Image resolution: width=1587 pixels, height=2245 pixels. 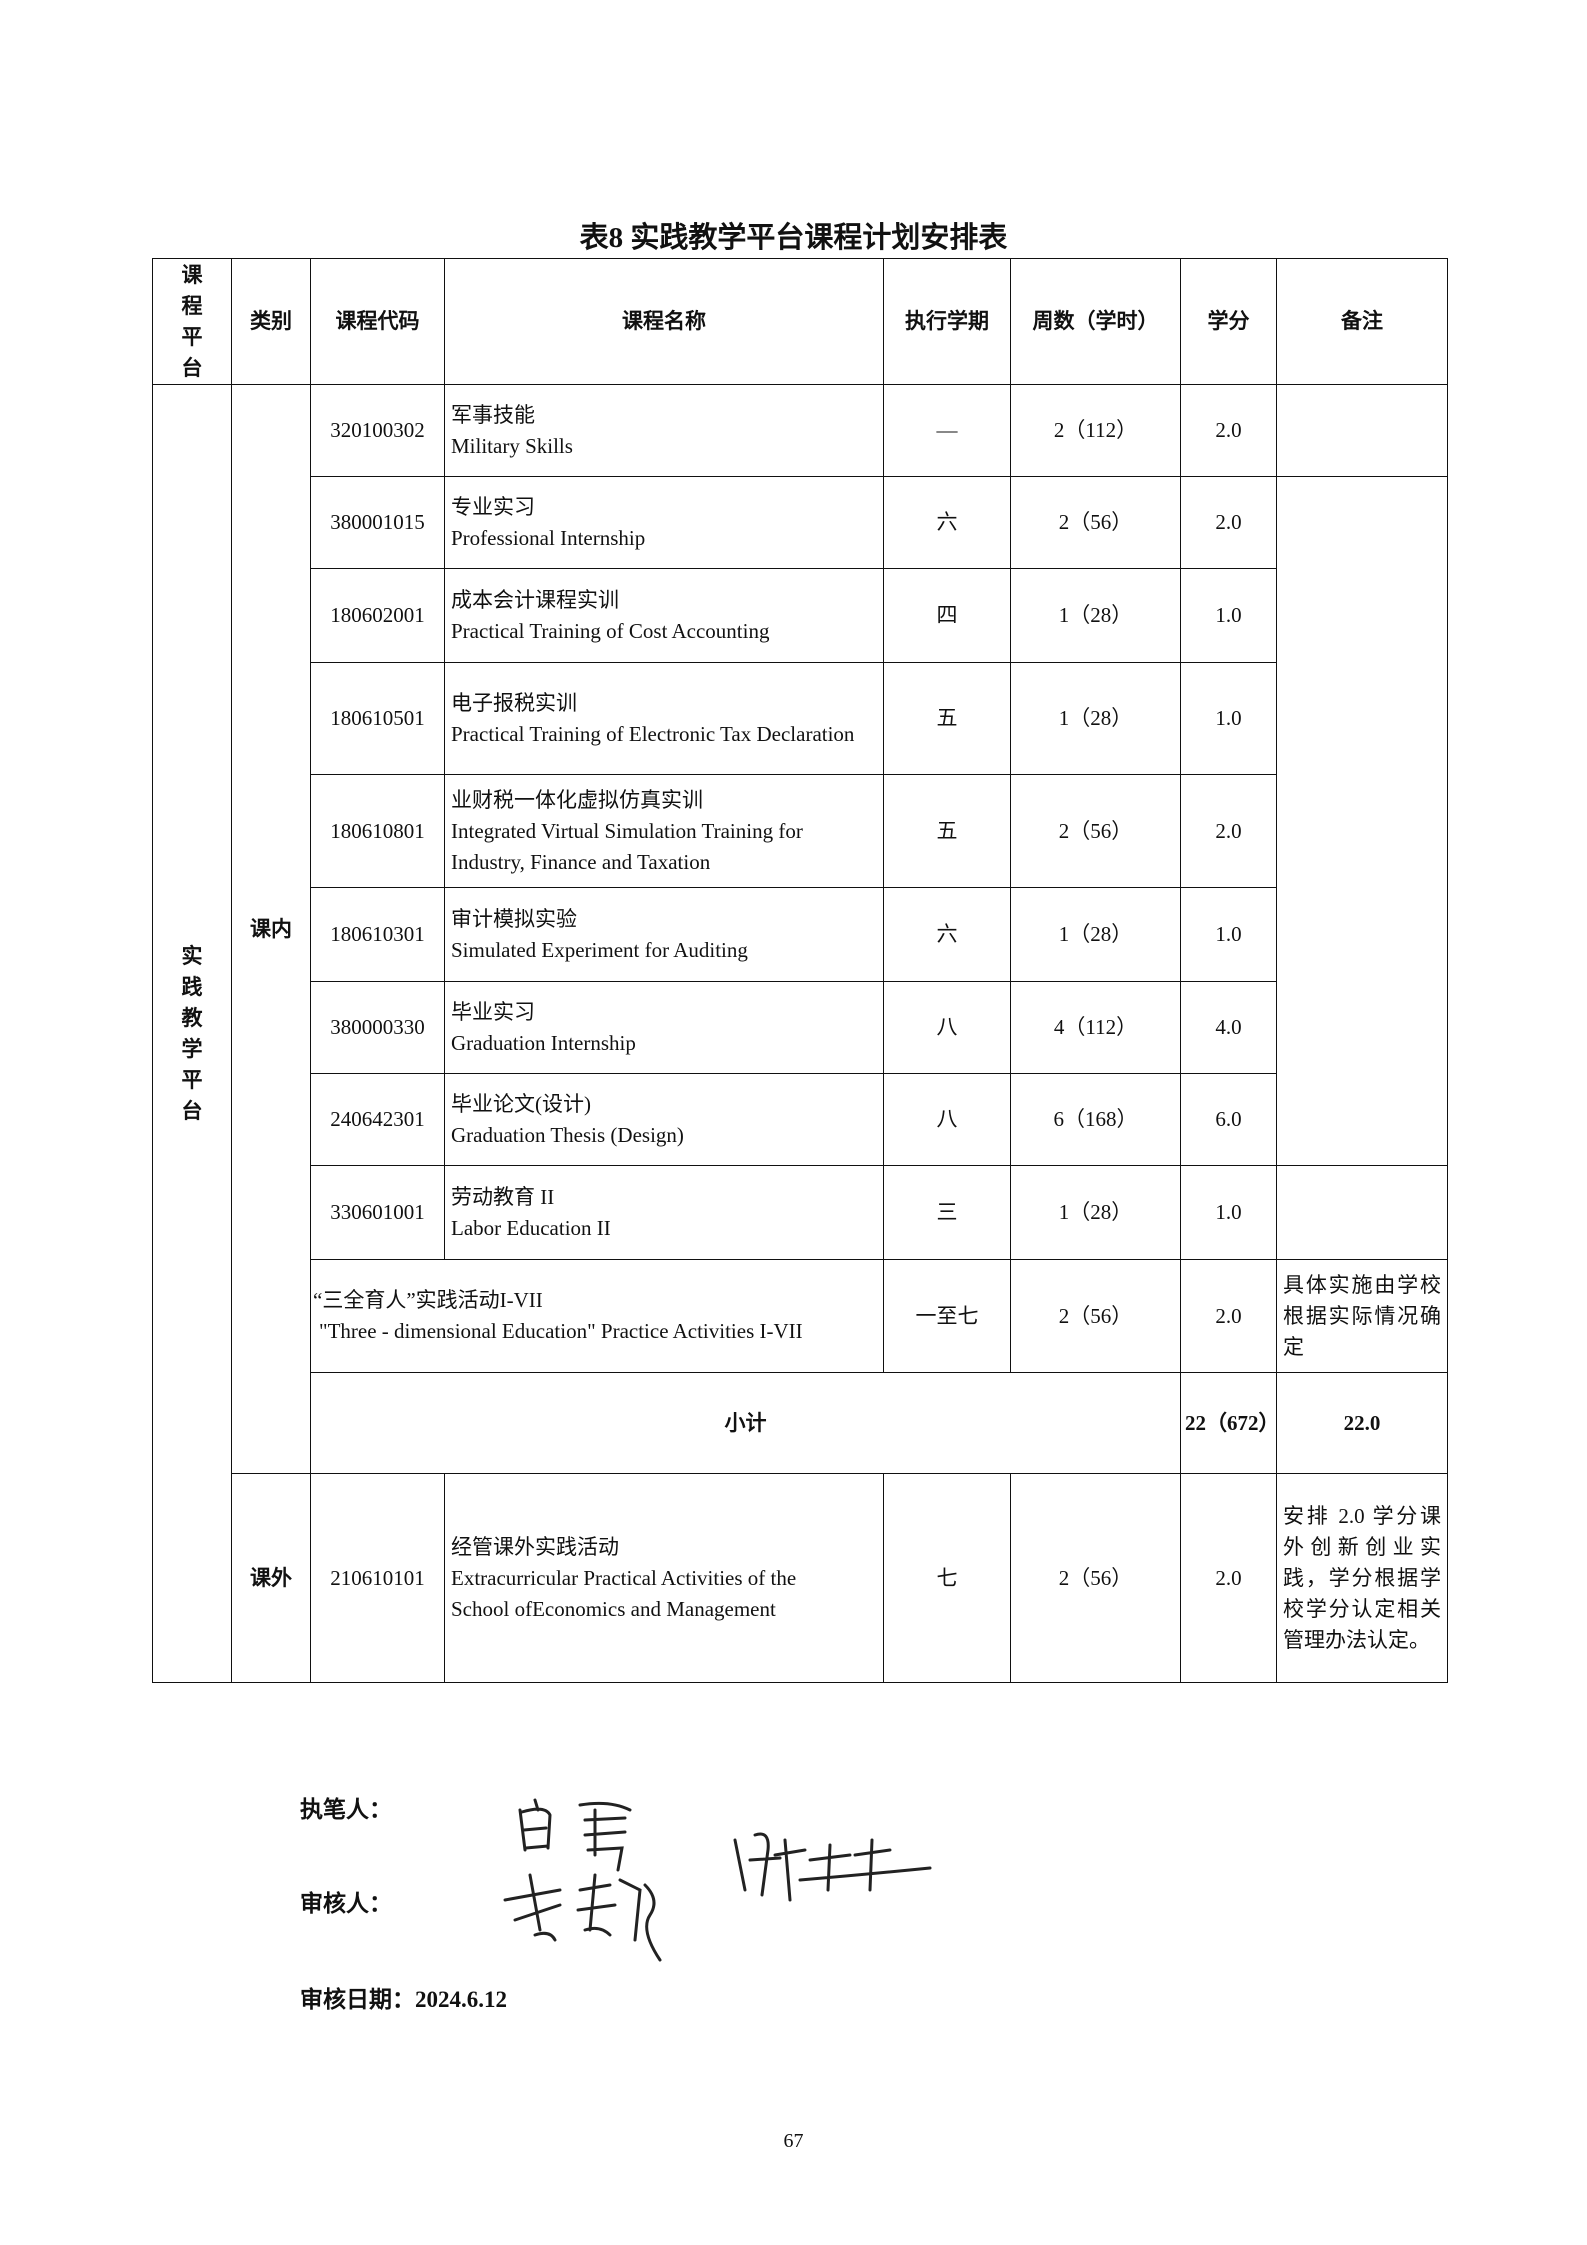 I want to click on course-weeks: 2（112）, so click(x=1095, y=430).